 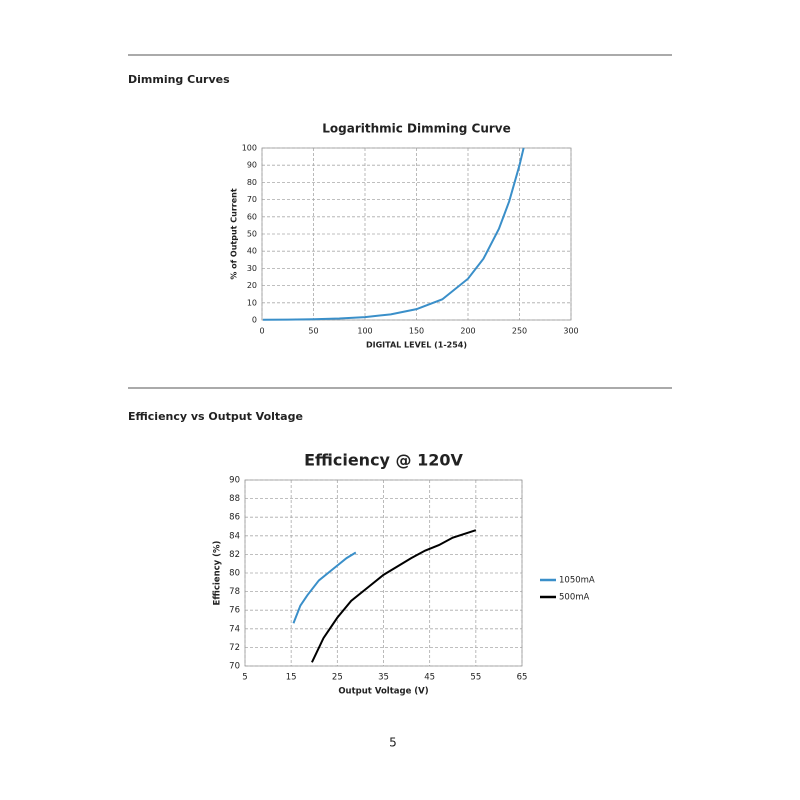 I want to click on y-tick-label: 82, so click(x=234, y=555).